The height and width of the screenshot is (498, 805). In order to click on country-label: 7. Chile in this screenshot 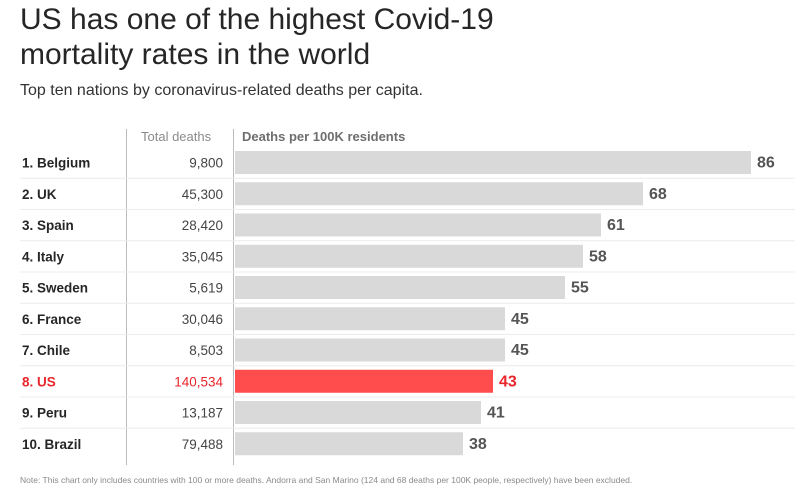, I will do `click(46, 350)`.